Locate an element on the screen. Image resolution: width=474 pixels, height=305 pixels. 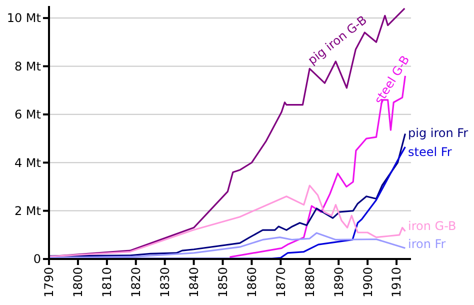
series-label: steel Fr is located at coordinates (430, 152).